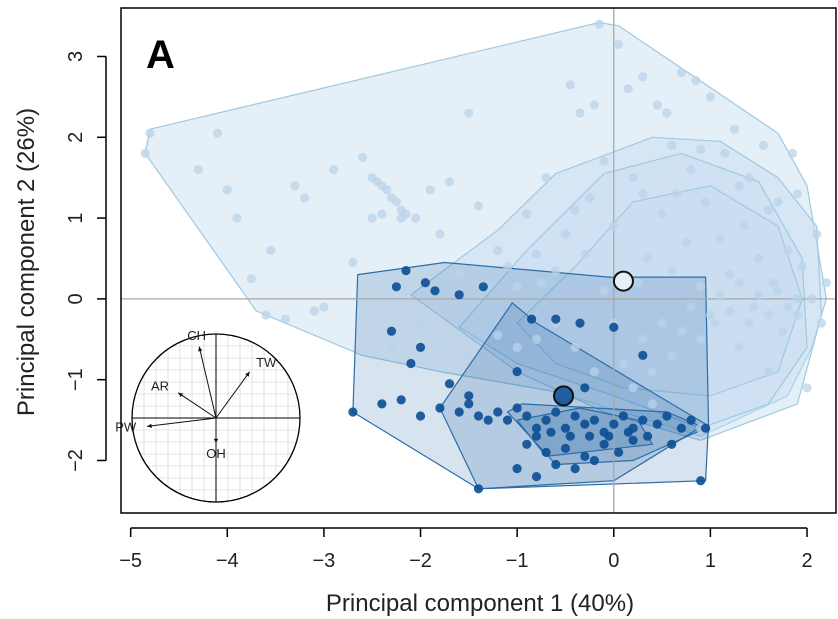 This screenshot has height=619, width=838. I want to click on loading-label: CH, so click(196, 335).